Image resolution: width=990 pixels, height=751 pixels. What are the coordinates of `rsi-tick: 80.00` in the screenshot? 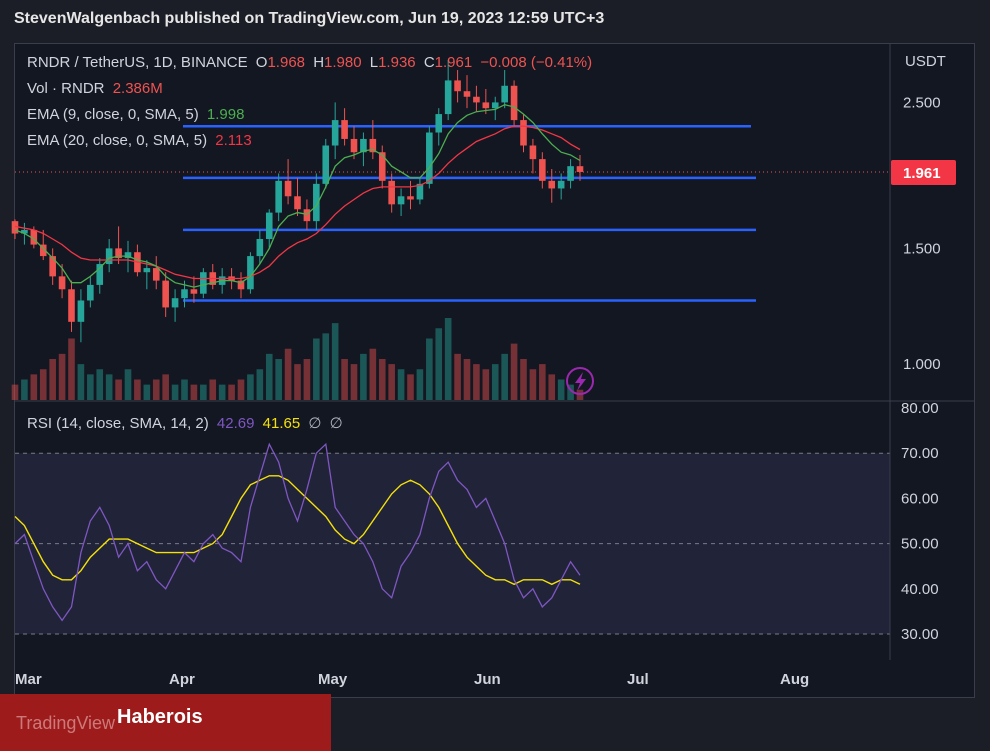 It's located at (920, 408).